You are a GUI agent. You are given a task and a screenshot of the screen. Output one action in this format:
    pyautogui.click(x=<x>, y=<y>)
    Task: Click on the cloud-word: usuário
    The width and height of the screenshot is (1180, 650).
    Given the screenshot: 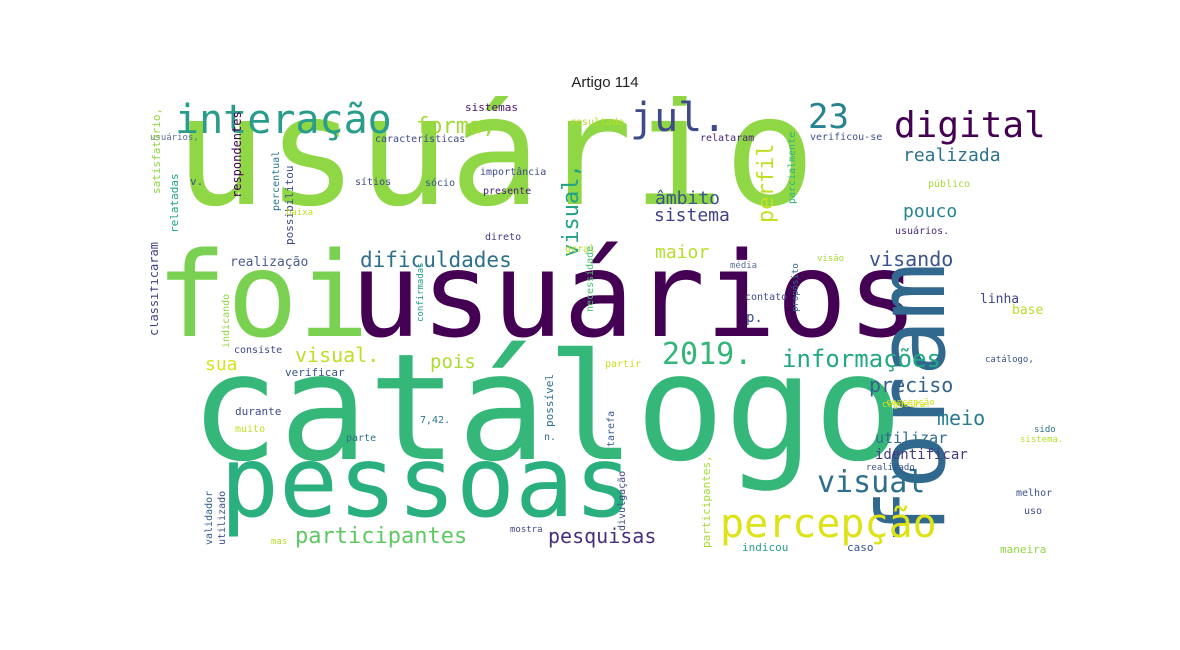 What is the action you would take?
    pyautogui.click(x=495, y=168)
    